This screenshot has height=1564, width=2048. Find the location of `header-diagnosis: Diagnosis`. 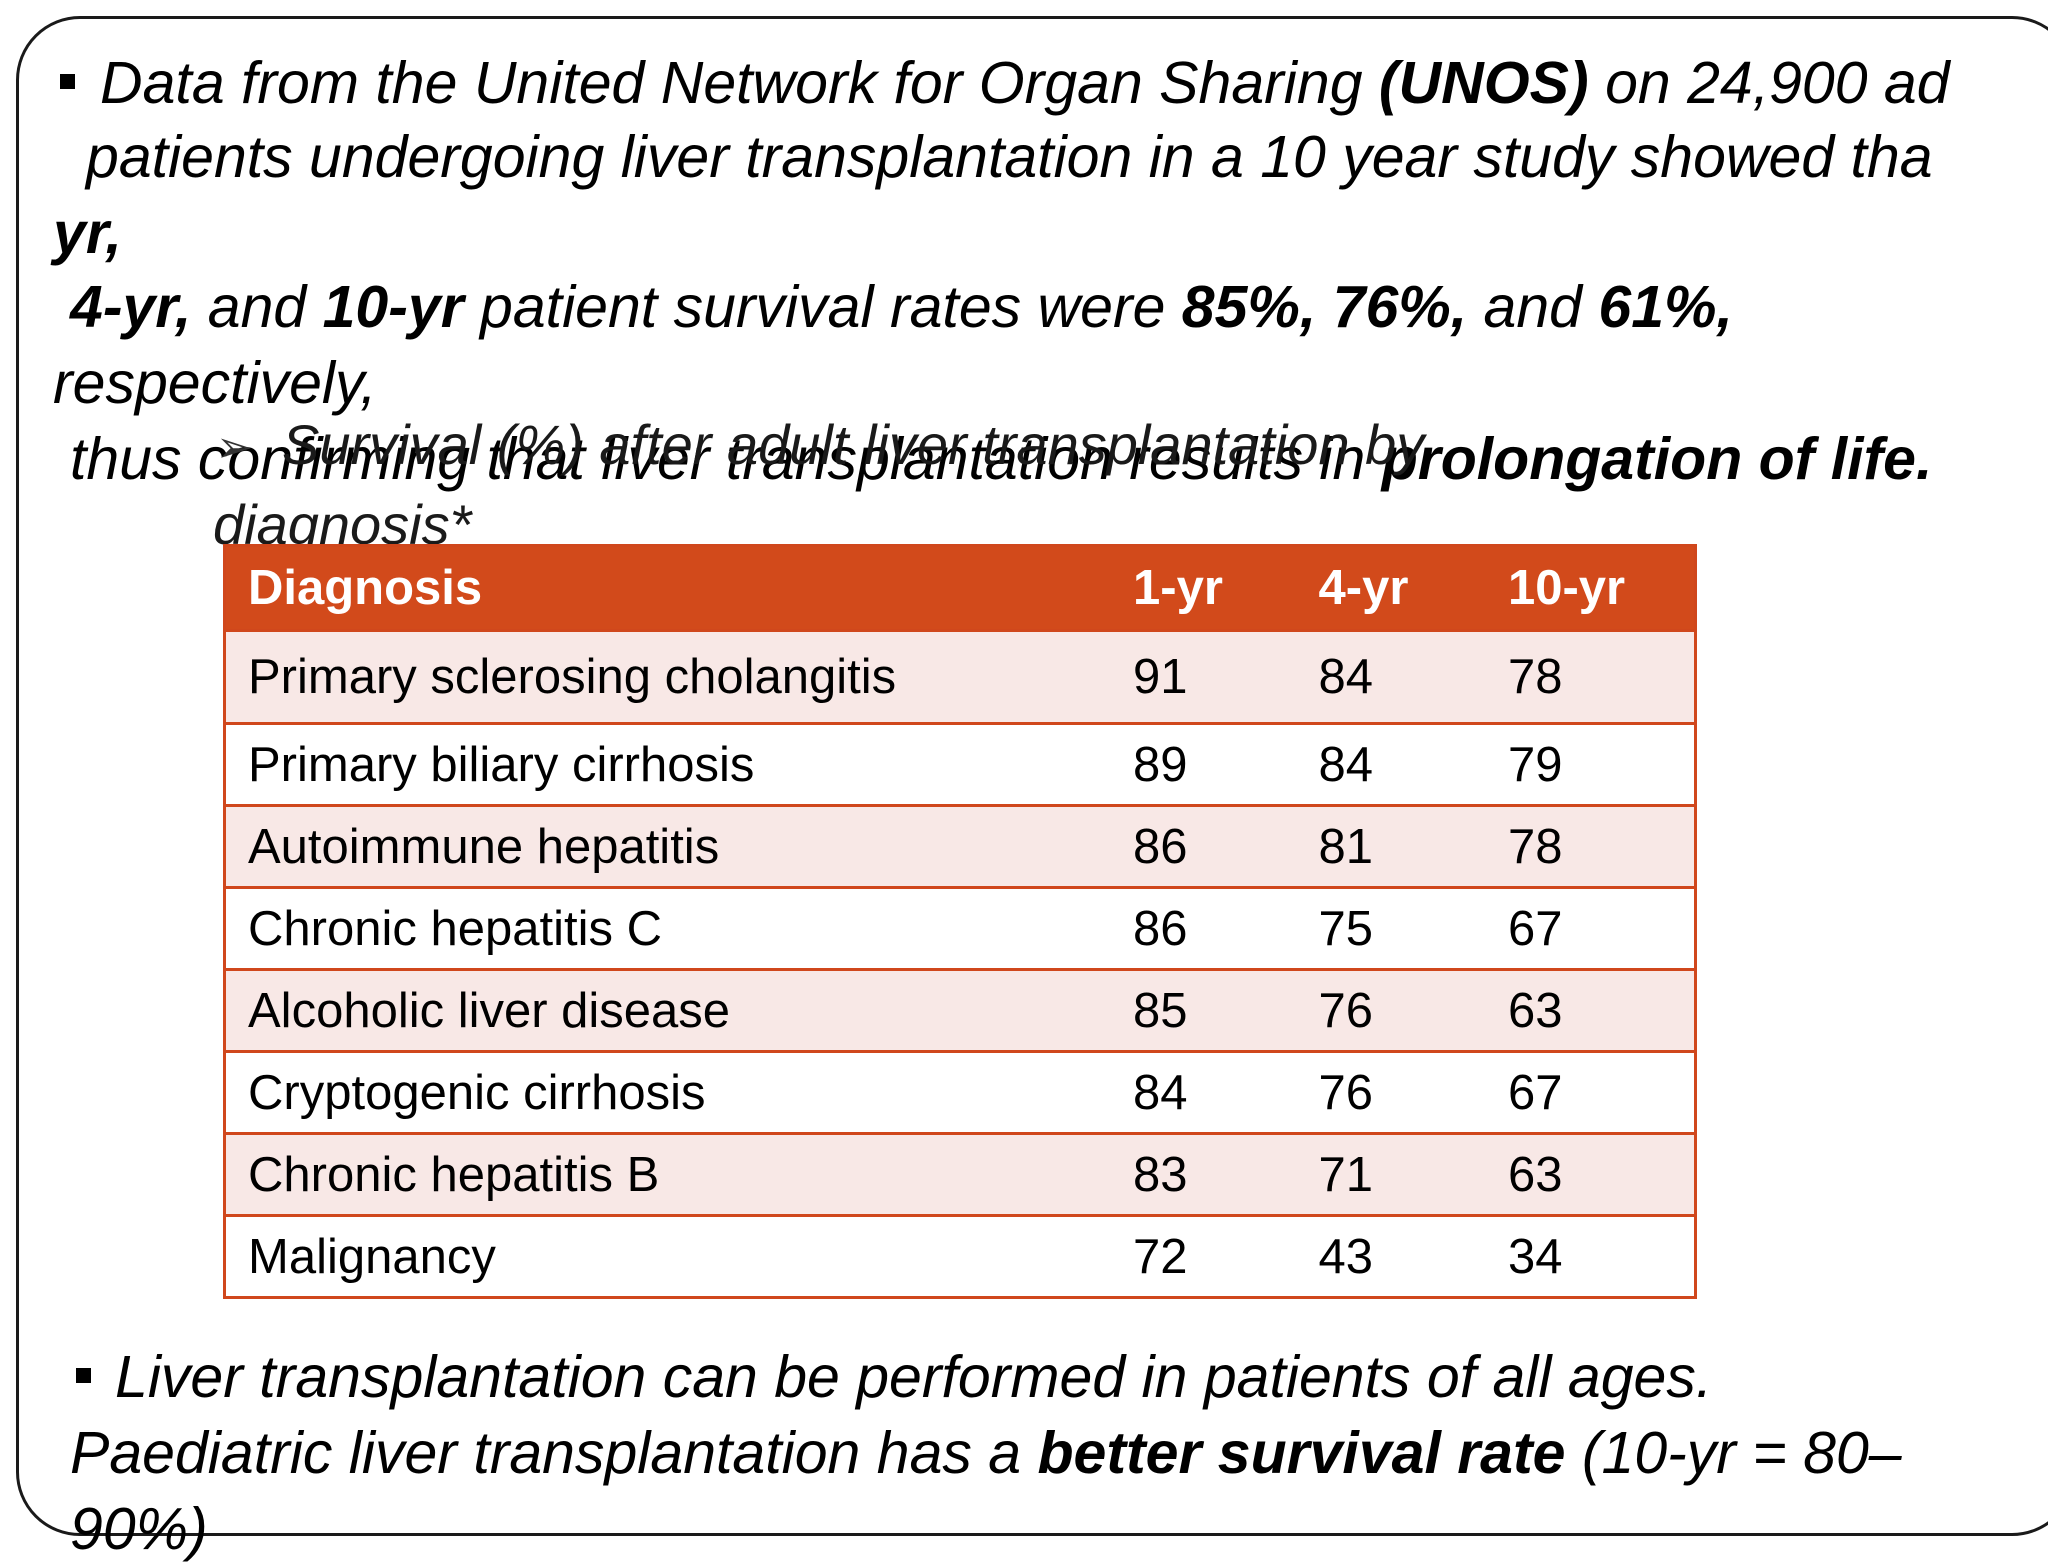

header-diagnosis: Diagnosis is located at coordinates (667, 588).